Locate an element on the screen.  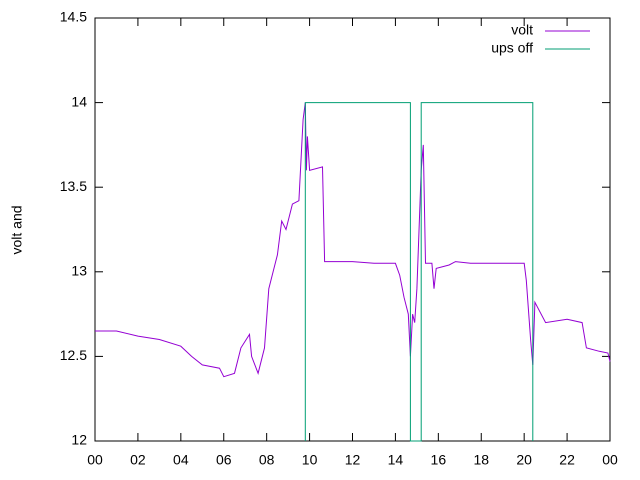
x-tick-label: 18 is located at coordinates (481, 460).